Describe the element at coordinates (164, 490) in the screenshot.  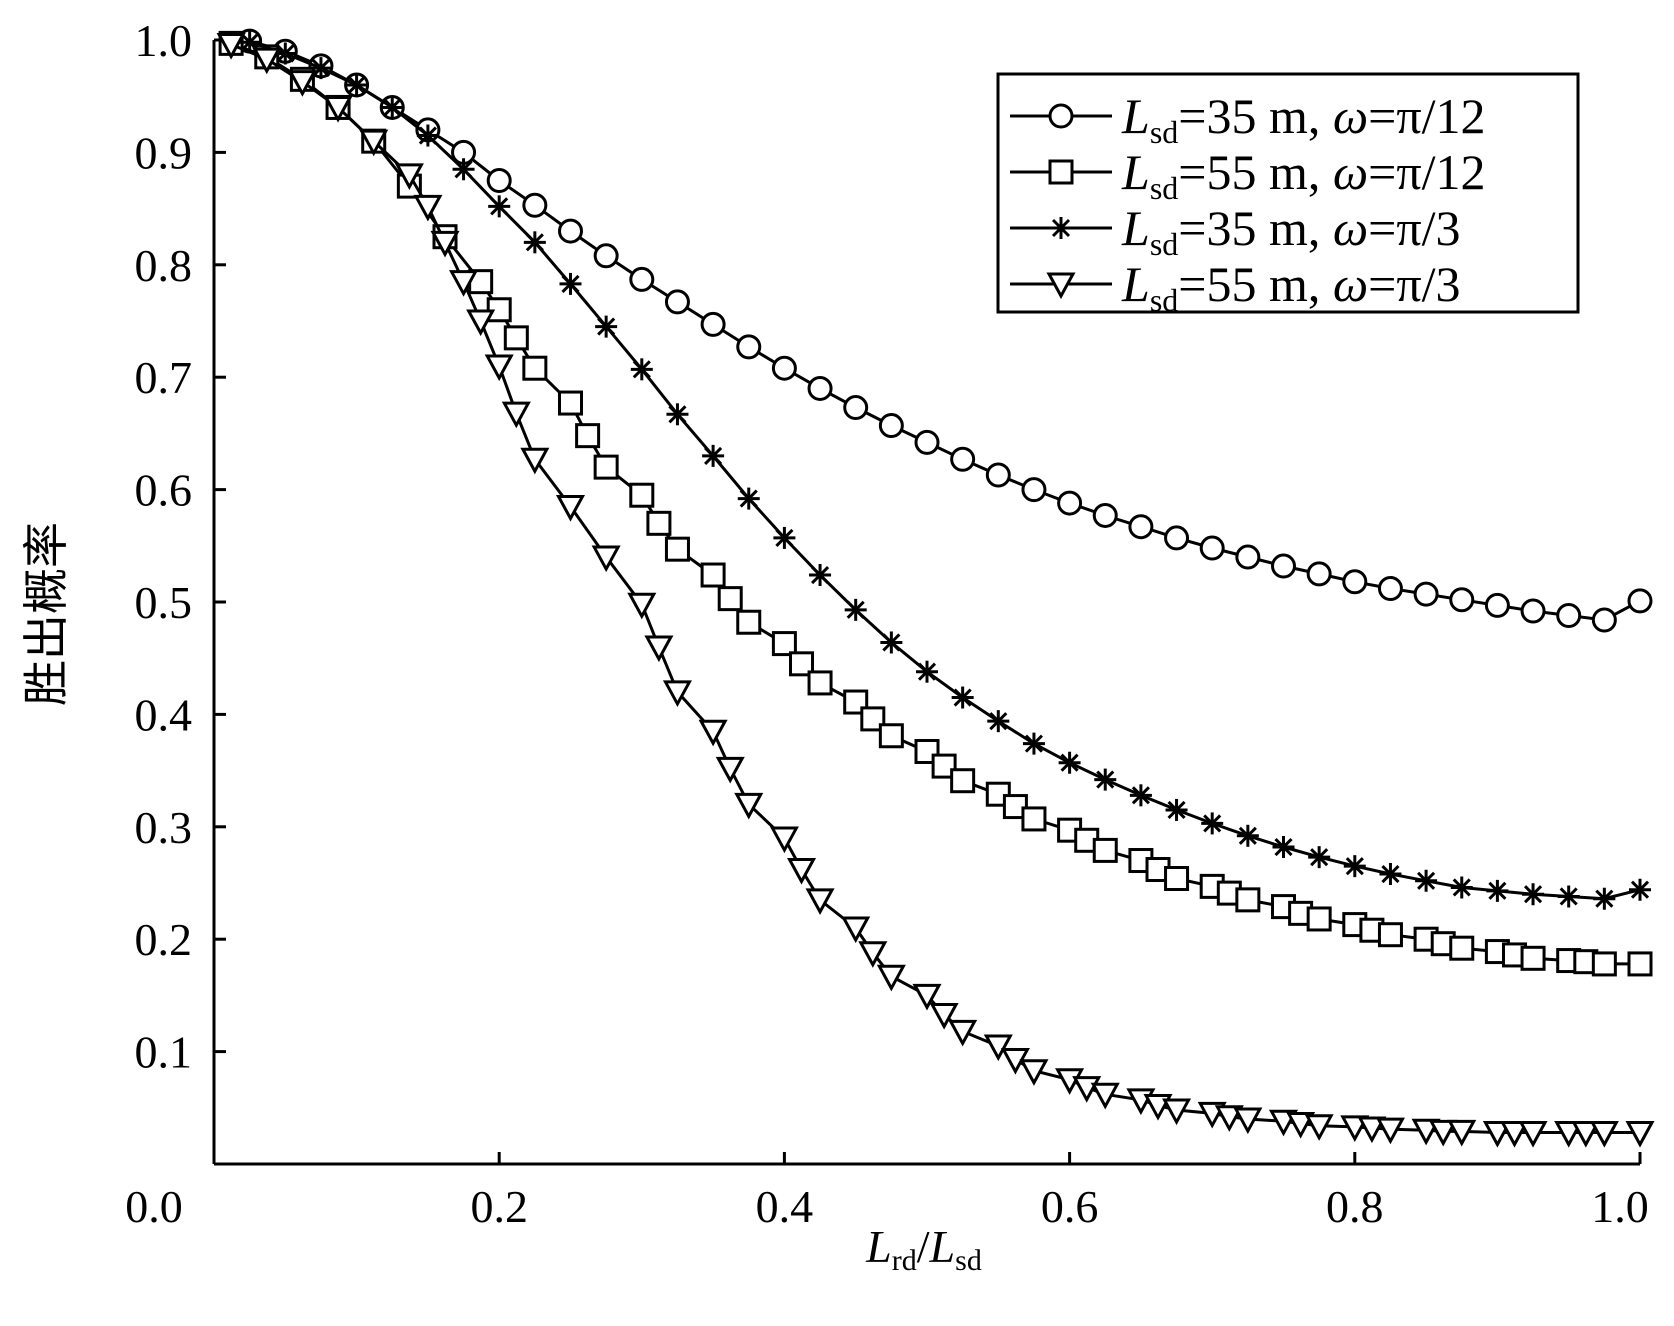
I see `y-tick-label: 0.6` at that location.